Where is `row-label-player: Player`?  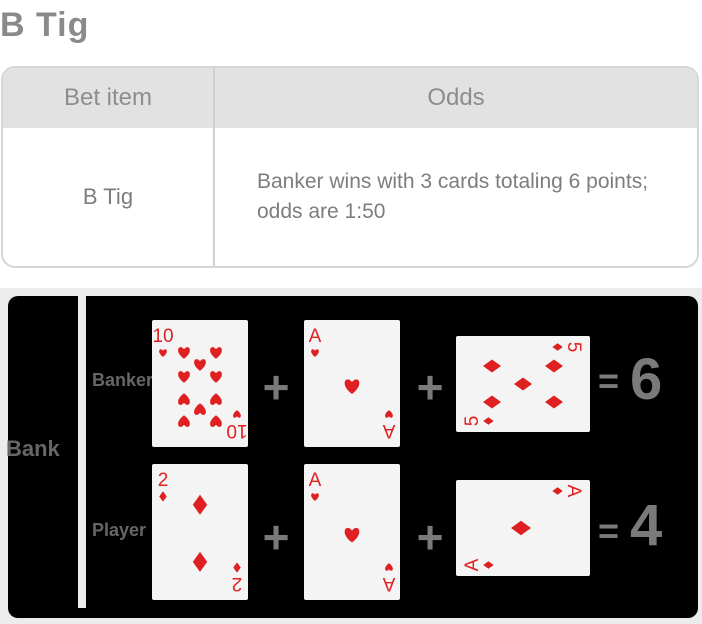
row-label-player: Player is located at coordinates (119, 530).